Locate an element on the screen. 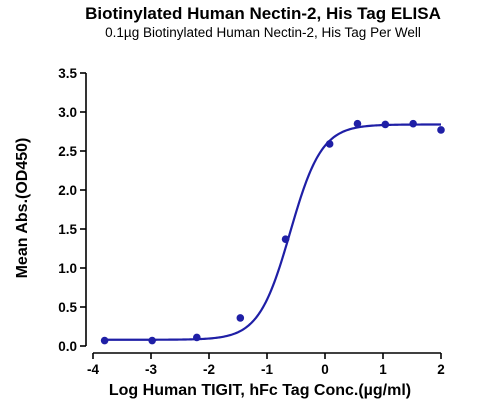  y-tick-label: 1.5 is located at coordinates (67, 229).